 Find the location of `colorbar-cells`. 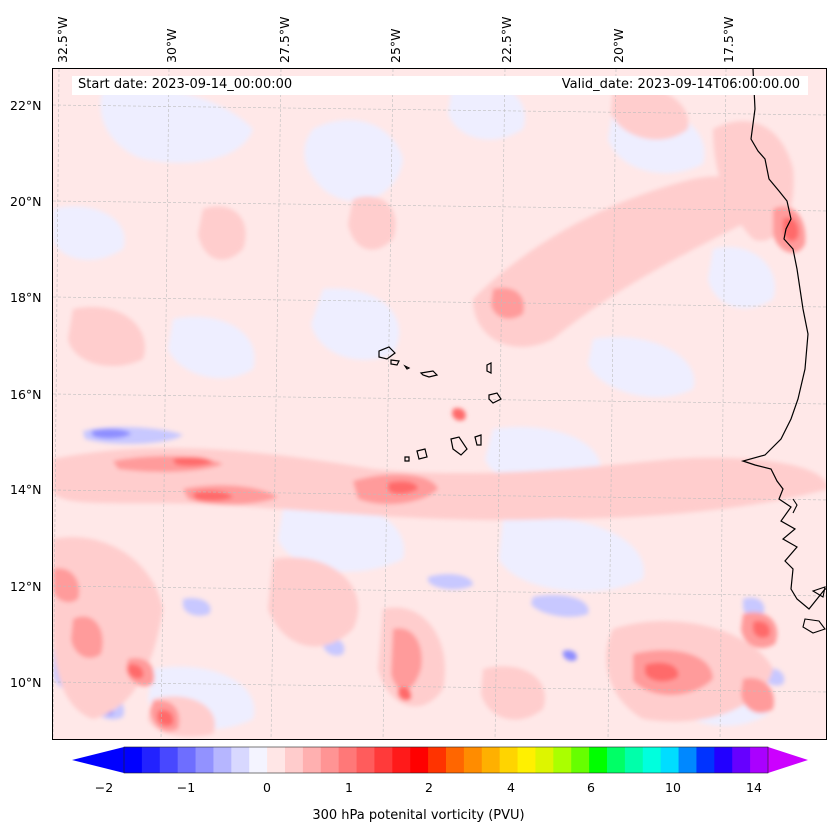

colorbar-cells is located at coordinates (446, 760).